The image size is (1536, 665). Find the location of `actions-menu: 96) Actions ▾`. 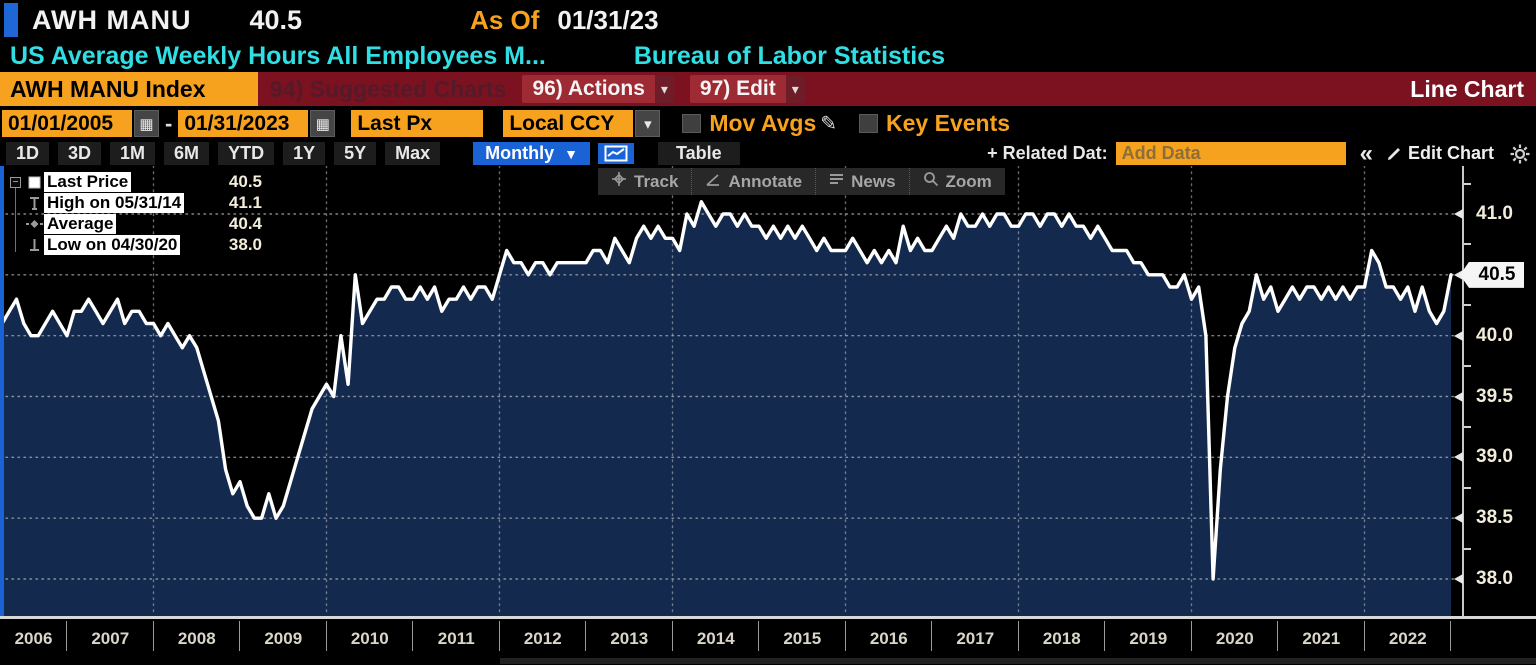

actions-menu: 96) Actions ▾ is located at coordinates (598, 89).